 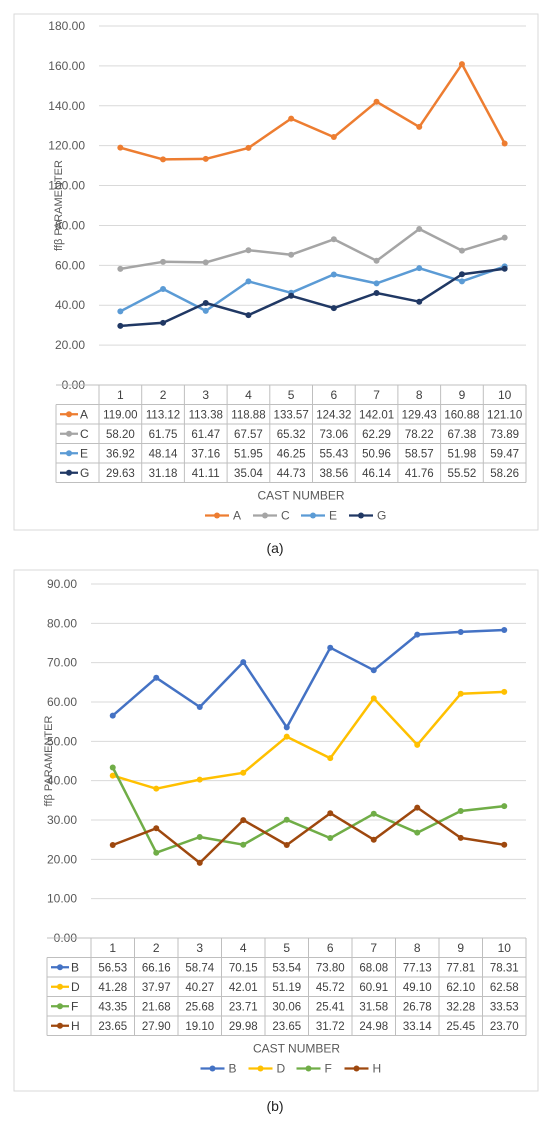 I want to click on series-line-G, so click(x=312, y=297).